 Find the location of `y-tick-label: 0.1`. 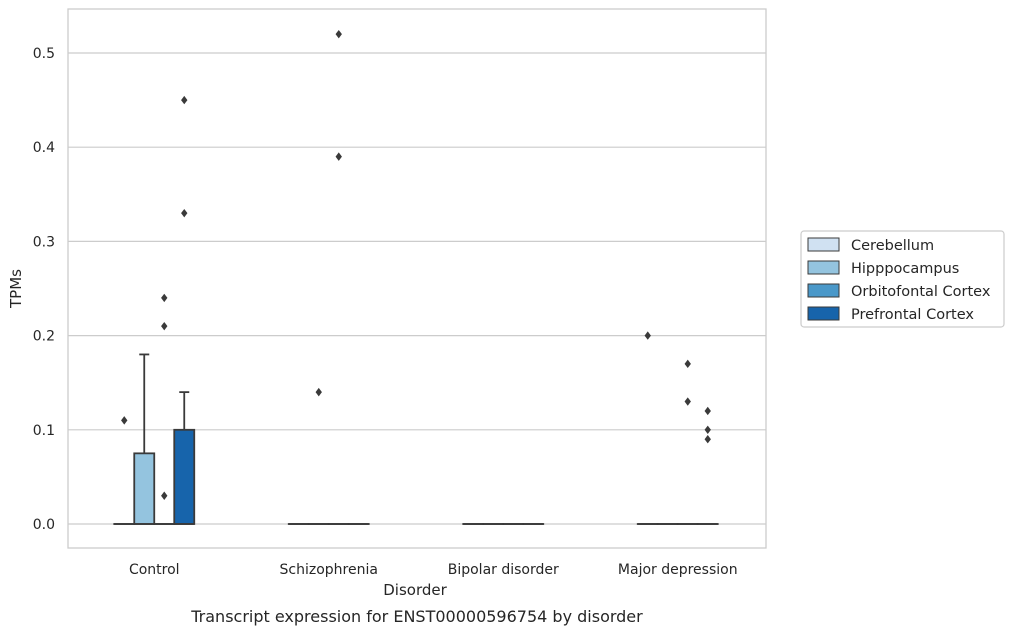

y-tick-label: 0.1 is located at coordinates (44, 431).